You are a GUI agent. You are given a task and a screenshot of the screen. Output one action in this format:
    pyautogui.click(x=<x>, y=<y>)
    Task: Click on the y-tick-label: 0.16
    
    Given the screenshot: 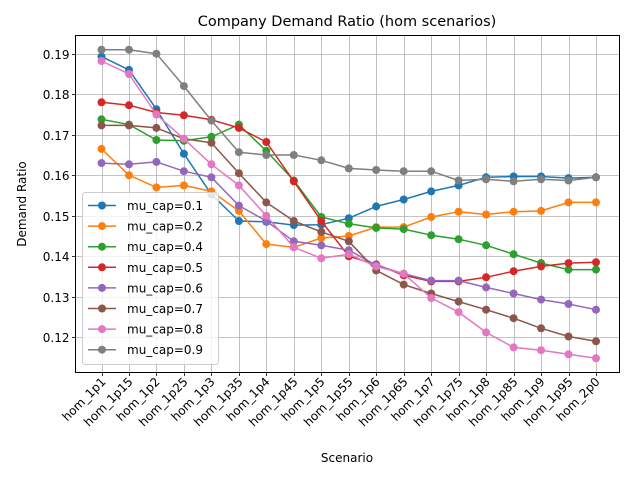 What is the action you would take?
    pyautogui.click(x=56, y=176)
    